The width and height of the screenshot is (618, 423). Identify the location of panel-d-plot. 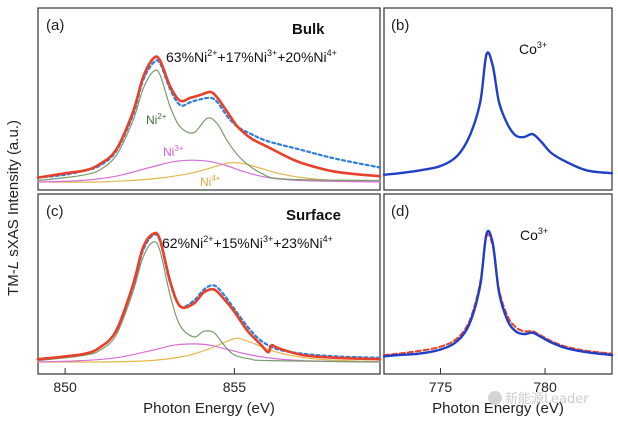
(498, 293).